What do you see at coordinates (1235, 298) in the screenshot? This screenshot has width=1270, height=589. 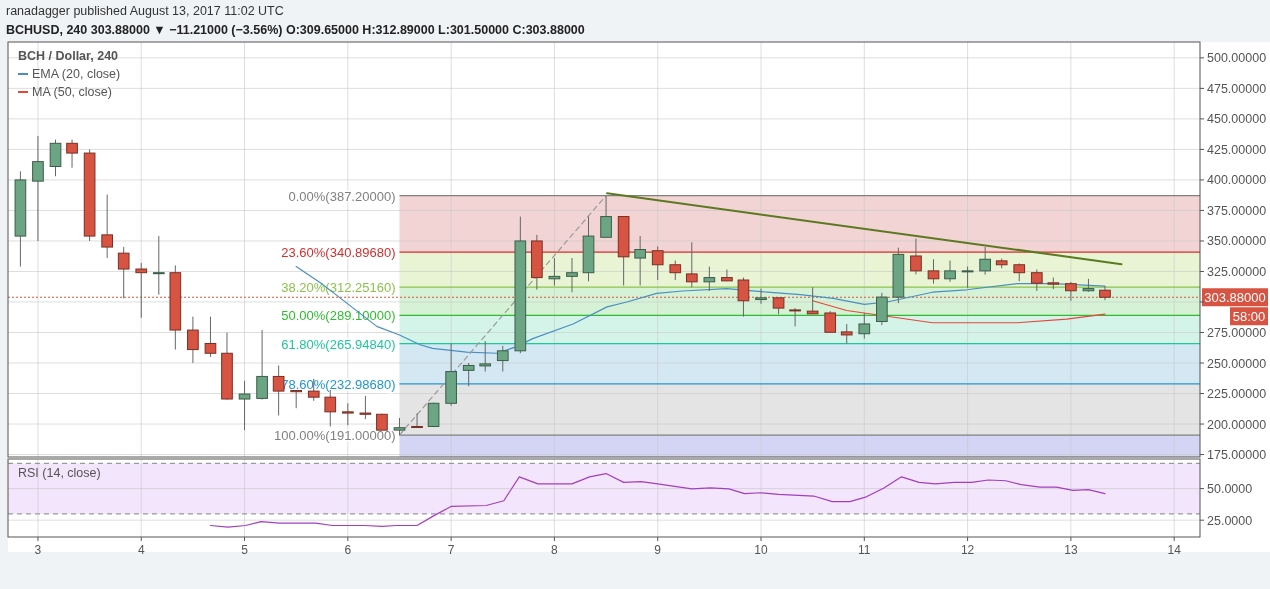 I see `ref-line-label: 303.88000` at bounding box center [1235, 298].